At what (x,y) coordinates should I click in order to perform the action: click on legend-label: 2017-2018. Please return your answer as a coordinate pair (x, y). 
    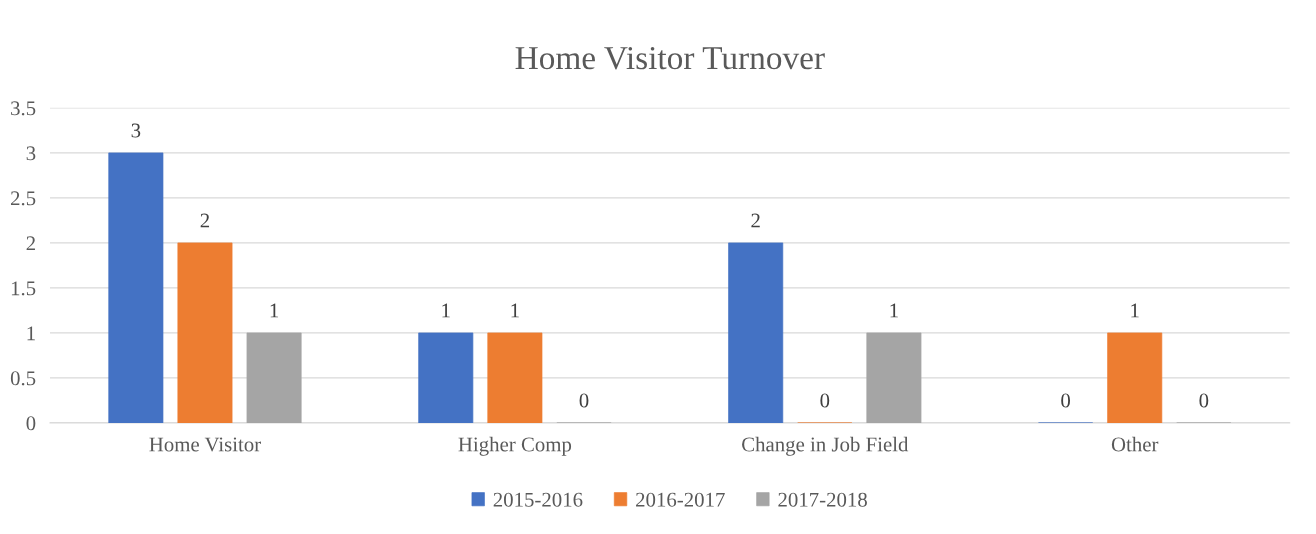
    Looking at the image, I should click on (822, 499).